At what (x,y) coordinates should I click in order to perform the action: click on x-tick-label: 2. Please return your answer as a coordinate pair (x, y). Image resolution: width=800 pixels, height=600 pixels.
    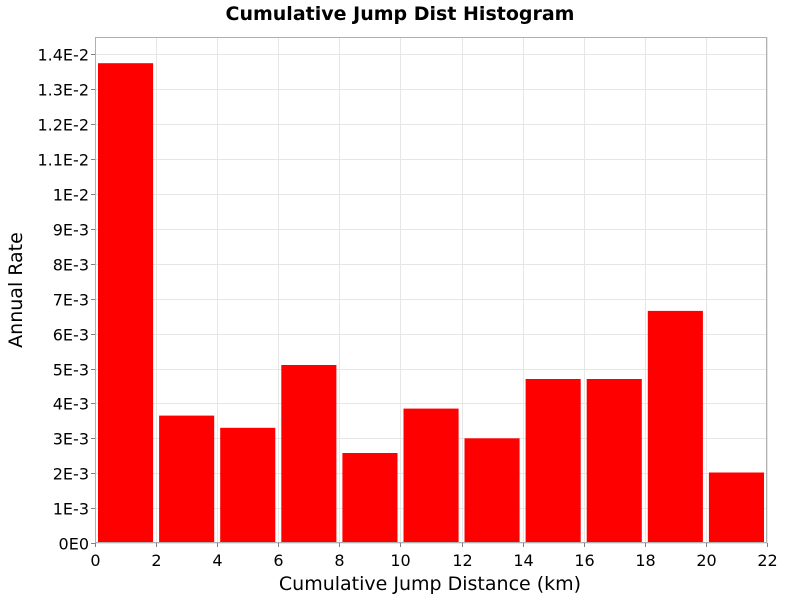
    Looking at the image, I should click on (156, 560).